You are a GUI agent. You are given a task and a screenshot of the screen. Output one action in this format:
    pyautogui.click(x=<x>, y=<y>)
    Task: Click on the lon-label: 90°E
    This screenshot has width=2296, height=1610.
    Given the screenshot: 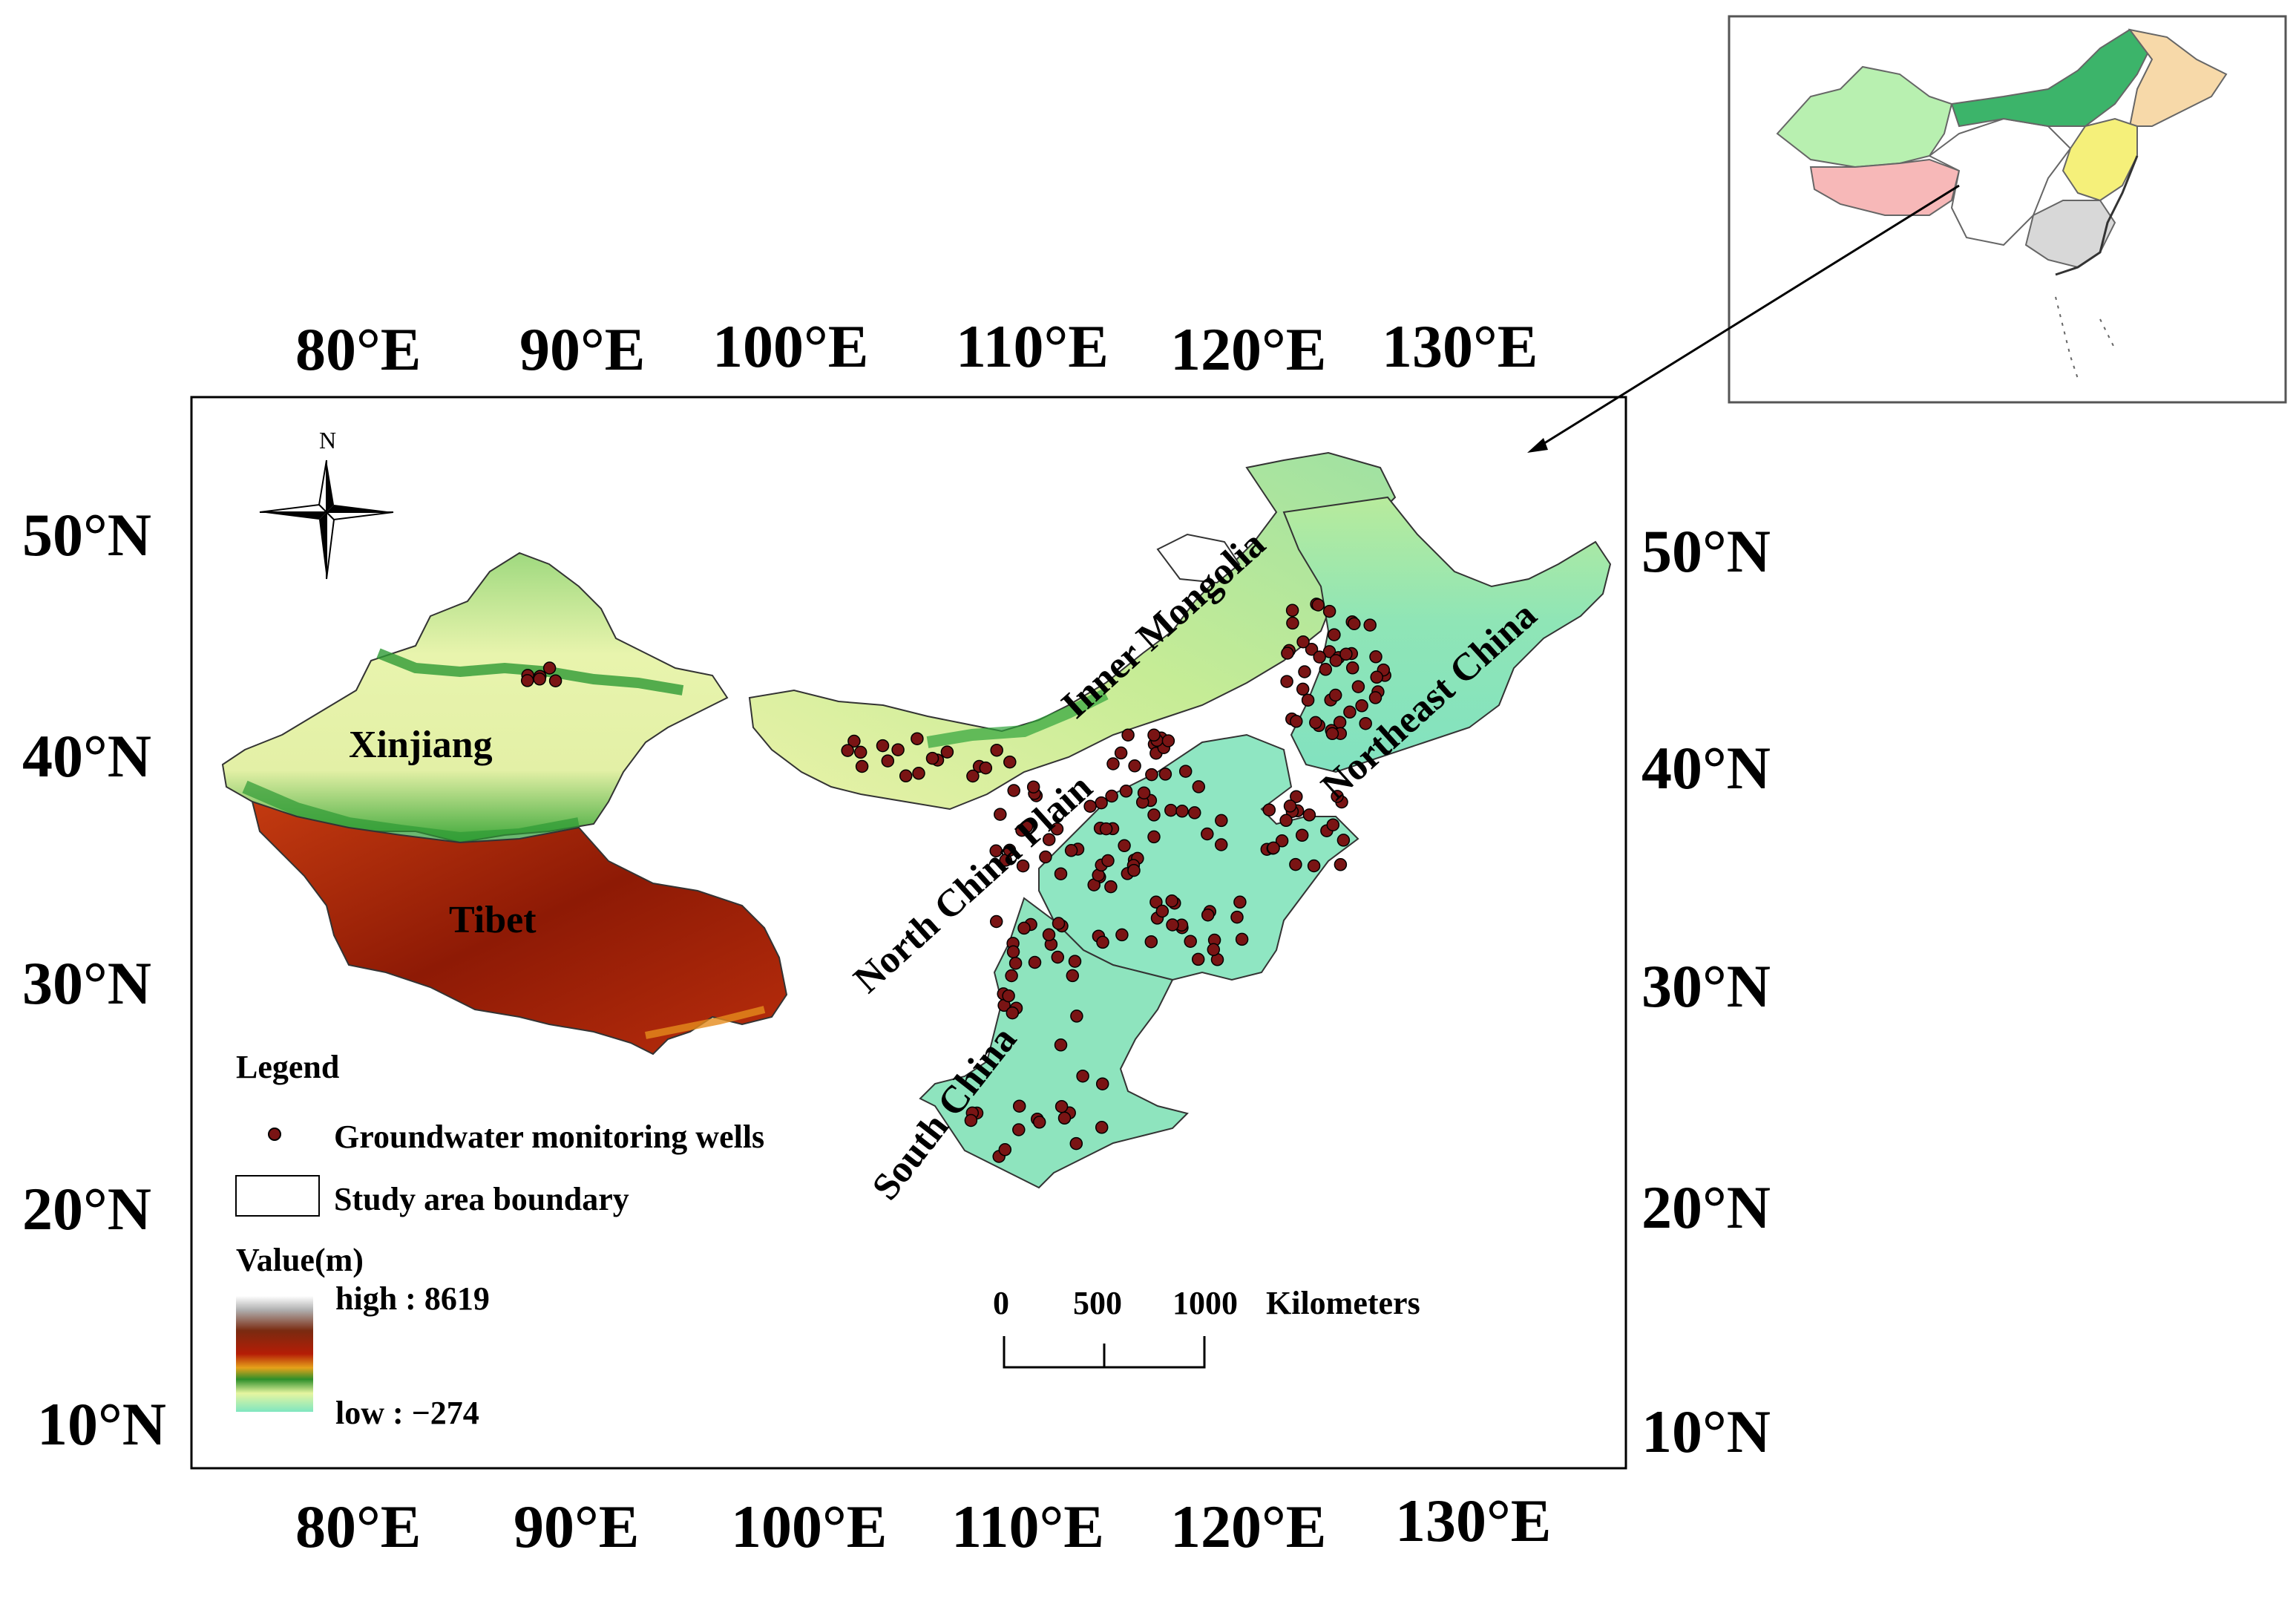 What is the action you would take?
    pyautogui.click(x=577, y=1527)
    